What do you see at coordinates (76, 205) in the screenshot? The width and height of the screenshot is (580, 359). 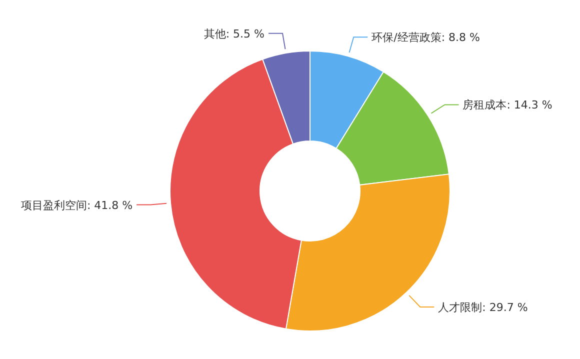 I see `slice-label: 项目盈利空间: 41.8 %` at bounding box center [76, 205].